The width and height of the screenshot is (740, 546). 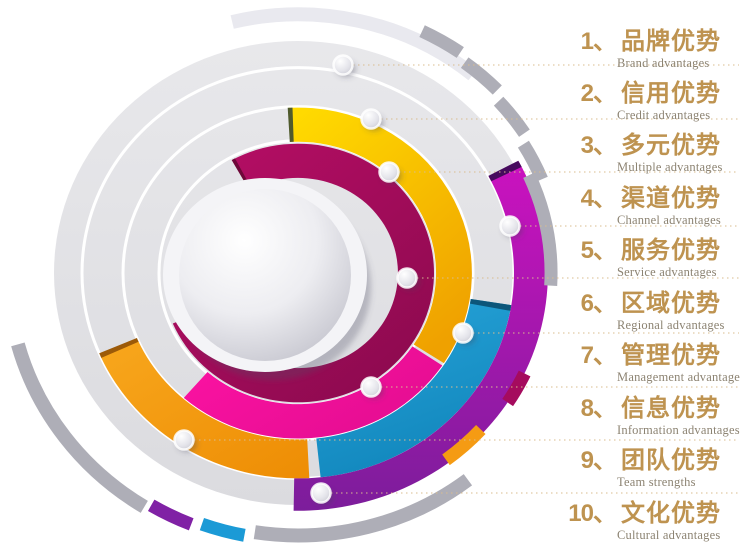 What do you see at coordinates (265, 275) in the screenshot?
I see `center-sphere` at bounding box center [265, 275].